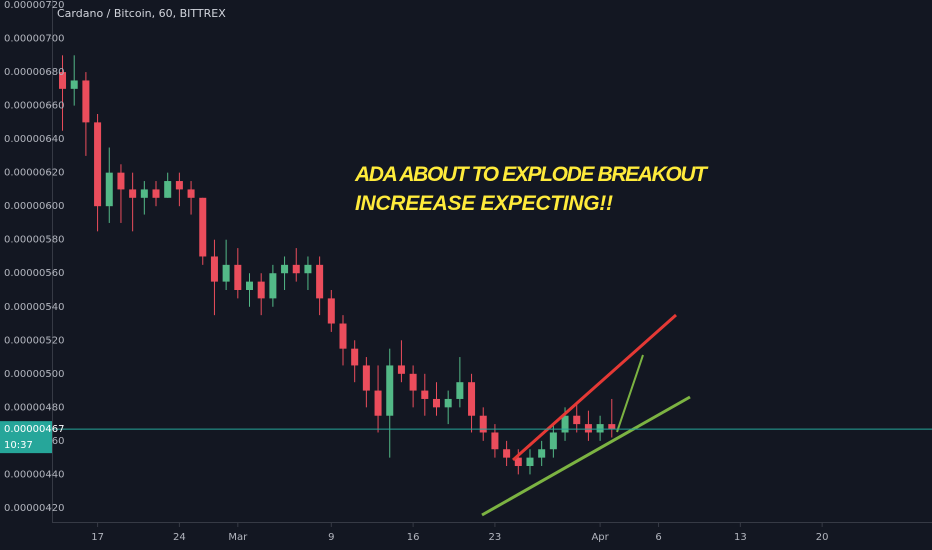 The height and width of the screenshot is (550, 932). Describe the element at coordinates (484, 203) in the screenshot. I see `annotation: INCREEASE EXPECTING!!` at that location.